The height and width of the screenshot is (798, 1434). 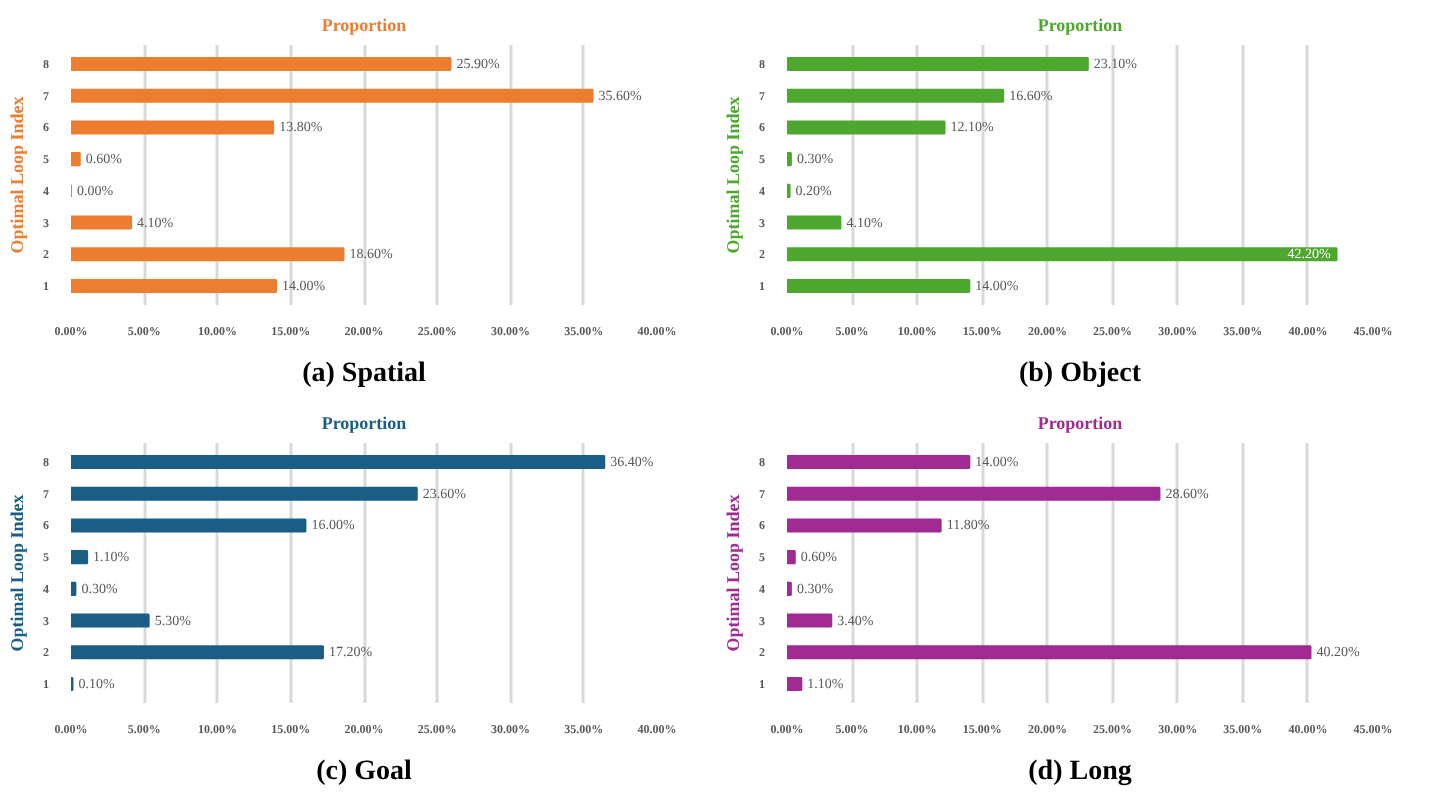 I want to click on text: (b) Object, so click(x=1080, y=374).